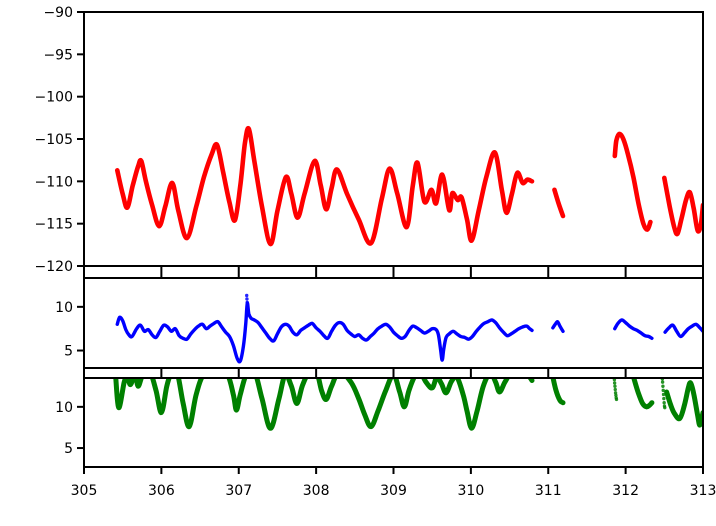 The height and width of the screenshot is (526, 716). What do you see at coordinates (54, 182) in the screenshot?
I see `svg-text: −110` at bounding box center [54, 182].